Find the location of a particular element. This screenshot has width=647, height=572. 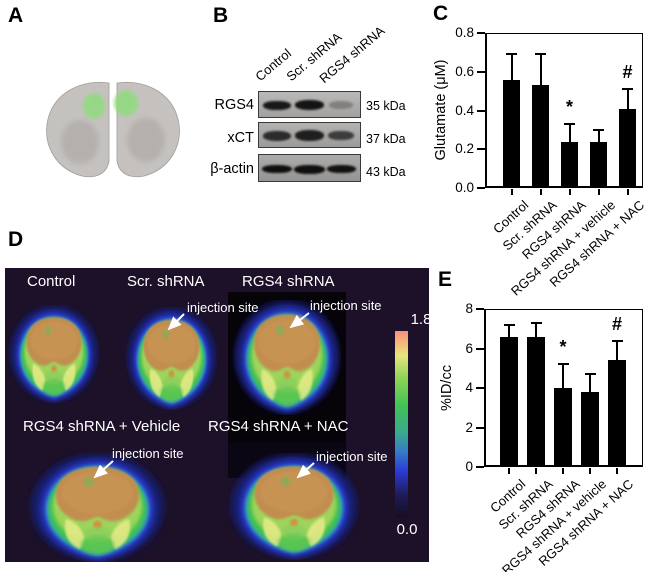

pet-head-scr-shrna is located at coordinates (171, 357).